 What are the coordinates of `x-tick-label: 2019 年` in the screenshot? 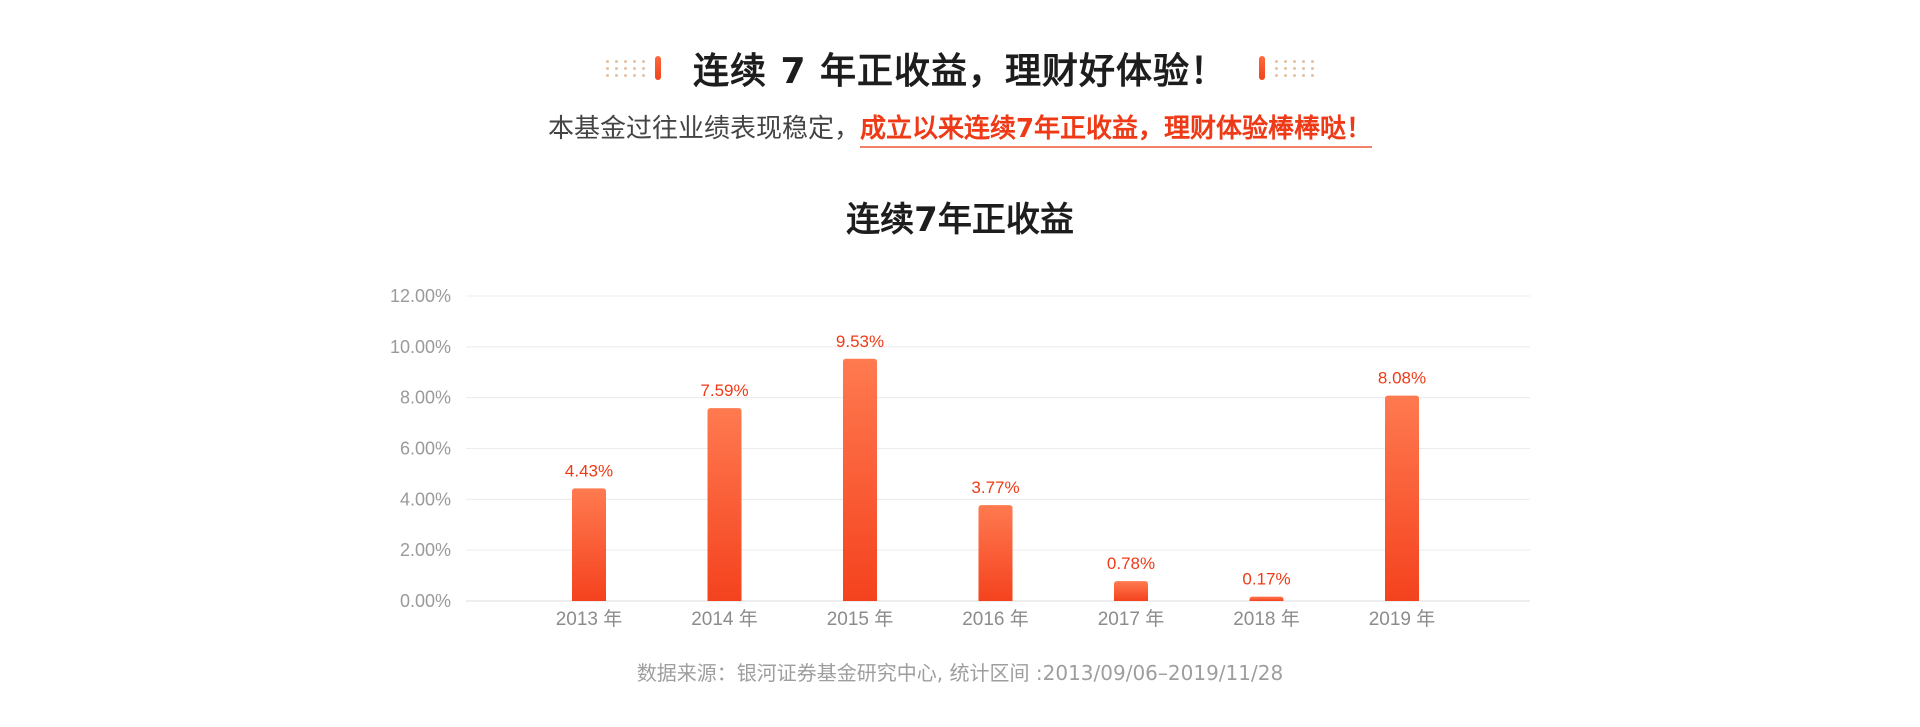 It's located at (1402, 619).